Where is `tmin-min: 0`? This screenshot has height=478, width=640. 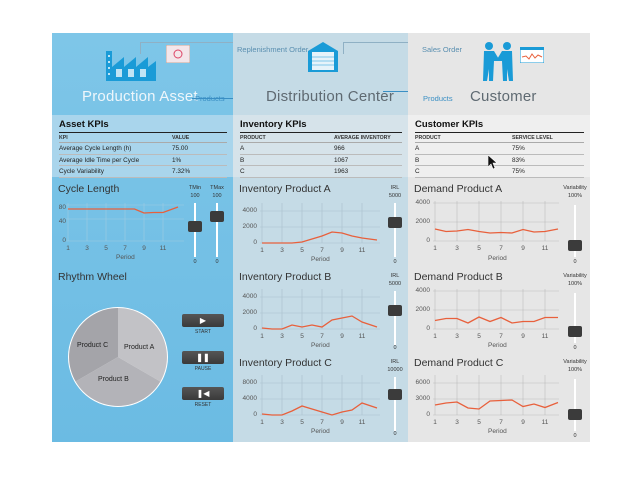 tmin-min: 0 is located at coordinates (195, 262).